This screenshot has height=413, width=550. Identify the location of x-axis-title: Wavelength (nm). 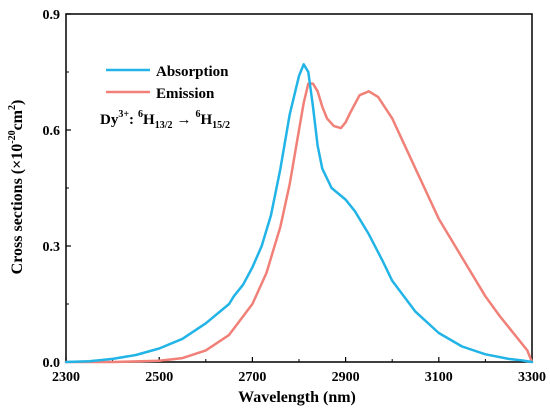
(297, 397).